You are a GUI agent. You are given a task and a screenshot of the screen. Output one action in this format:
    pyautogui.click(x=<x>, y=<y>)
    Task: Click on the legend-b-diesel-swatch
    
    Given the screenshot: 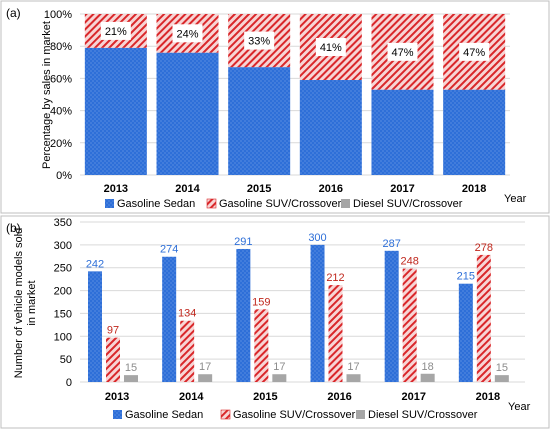 What is the action you would take?
    pyautogui.click(x=360, y=414)
    